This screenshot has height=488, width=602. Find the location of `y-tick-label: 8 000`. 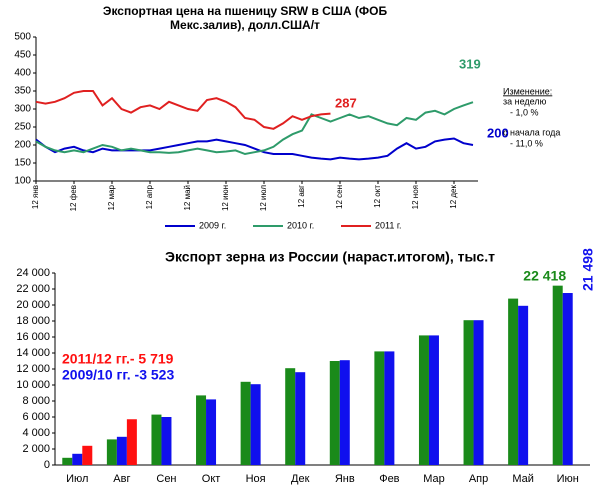

y-tick-label: 8 000 is located at coordinates (36, 401).